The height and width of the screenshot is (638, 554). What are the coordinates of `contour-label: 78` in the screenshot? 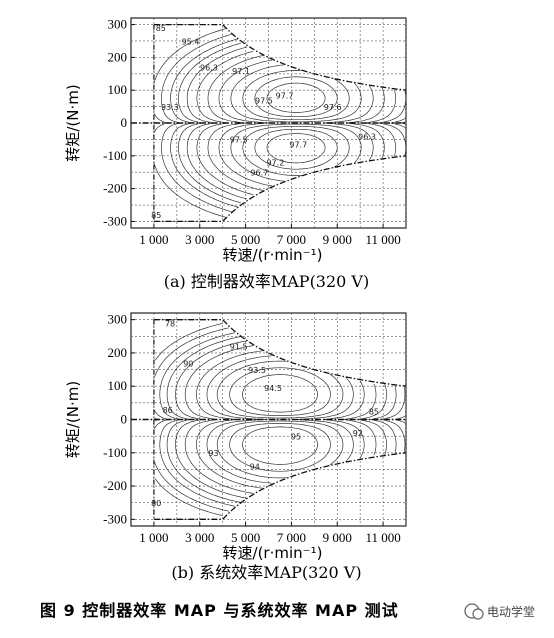 It's located at (170, 323).